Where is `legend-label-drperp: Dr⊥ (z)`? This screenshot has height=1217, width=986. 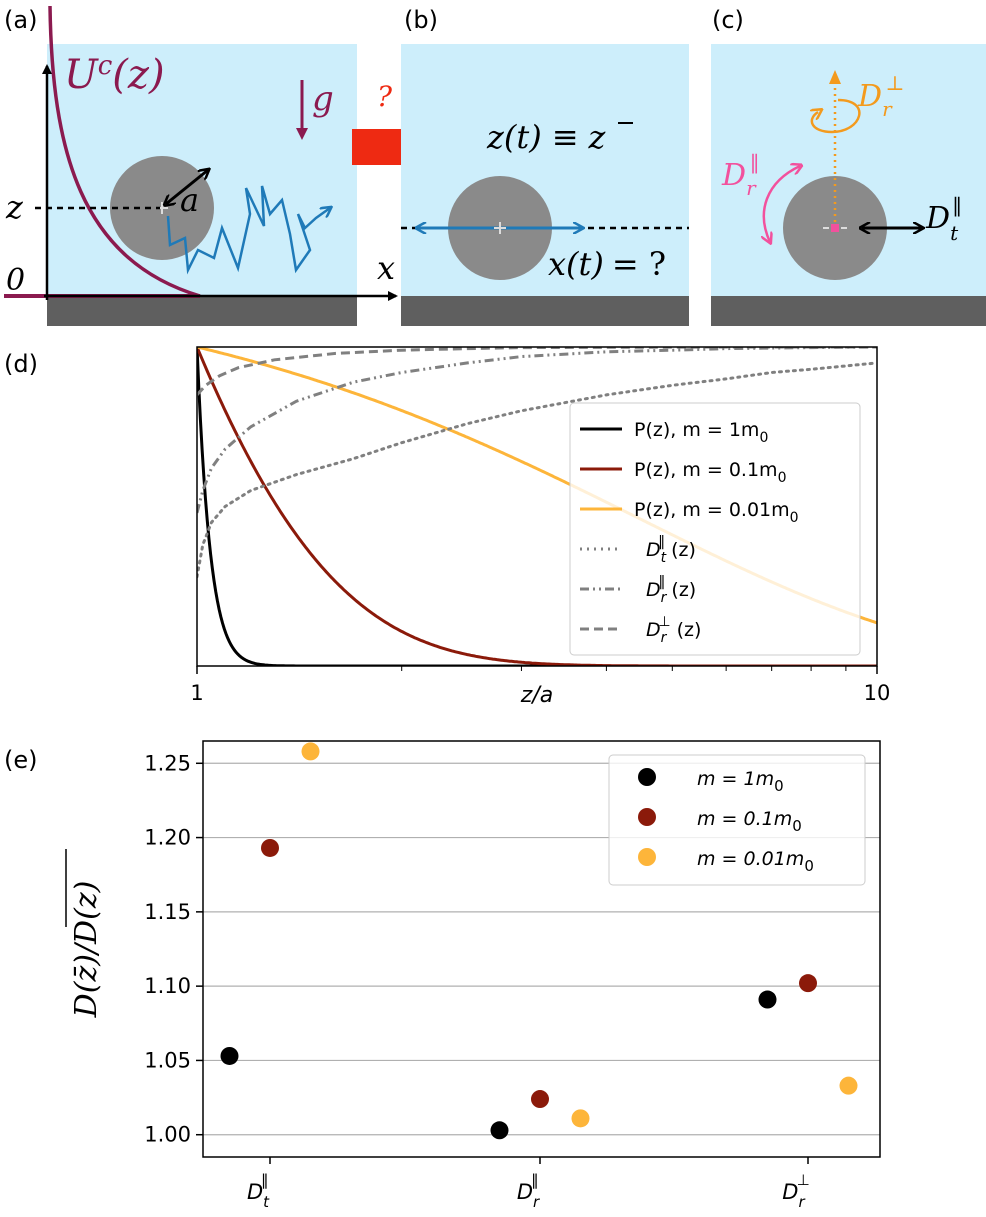 legend-label-drperp: Dr⊥ (z) is located at coordinates (673, 630).